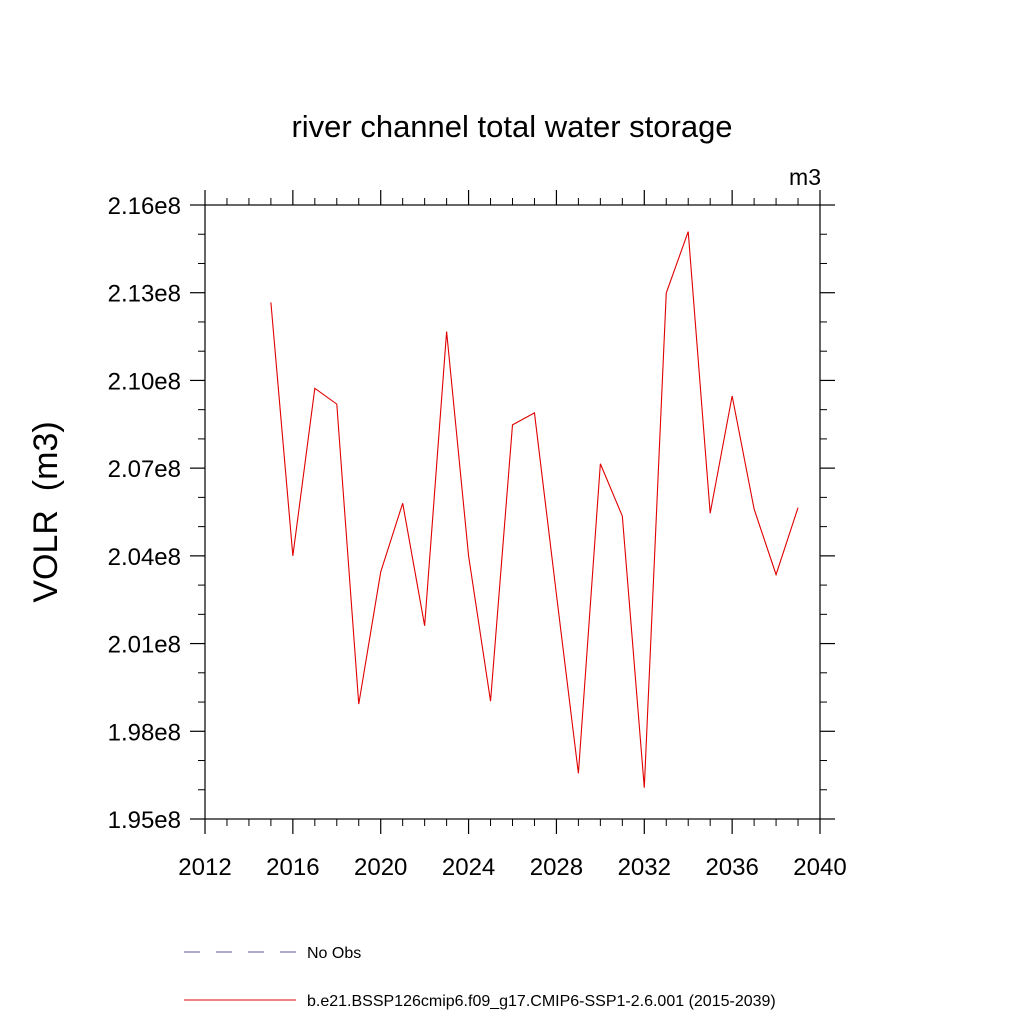 The width and height of the screenshot is (1024, 1024). What do you see at coordinates (144, 557) in the screenshot?
I see `y-tick-label: 2.04e8` at bounding box center [144, 557].